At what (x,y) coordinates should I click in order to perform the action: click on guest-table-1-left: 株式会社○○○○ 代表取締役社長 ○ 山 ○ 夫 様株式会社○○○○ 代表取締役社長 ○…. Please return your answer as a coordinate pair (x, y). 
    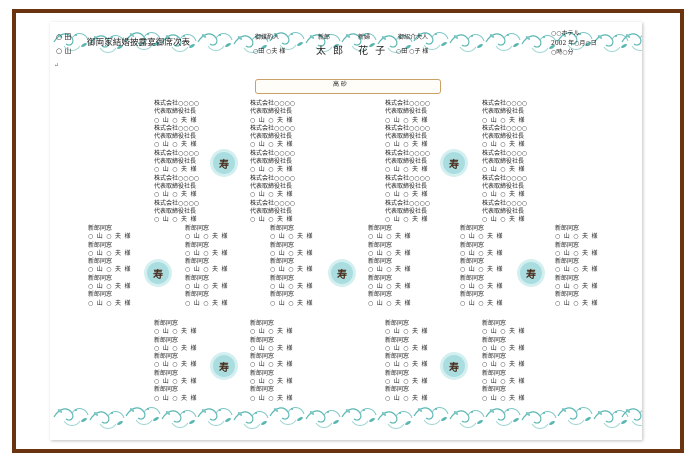
    Looking at the image, I should click on (176, 162).